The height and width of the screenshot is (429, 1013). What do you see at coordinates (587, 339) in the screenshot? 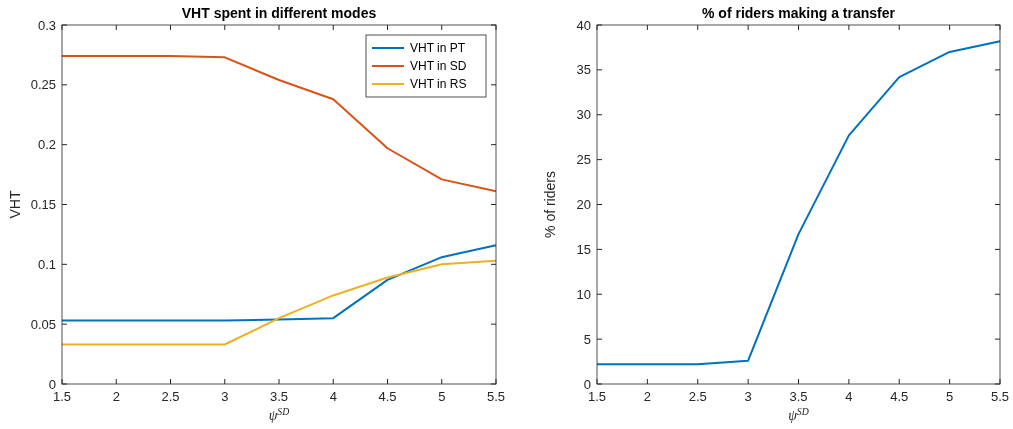
I see `y-tick-label: 5` at bounding box center [587, 339].